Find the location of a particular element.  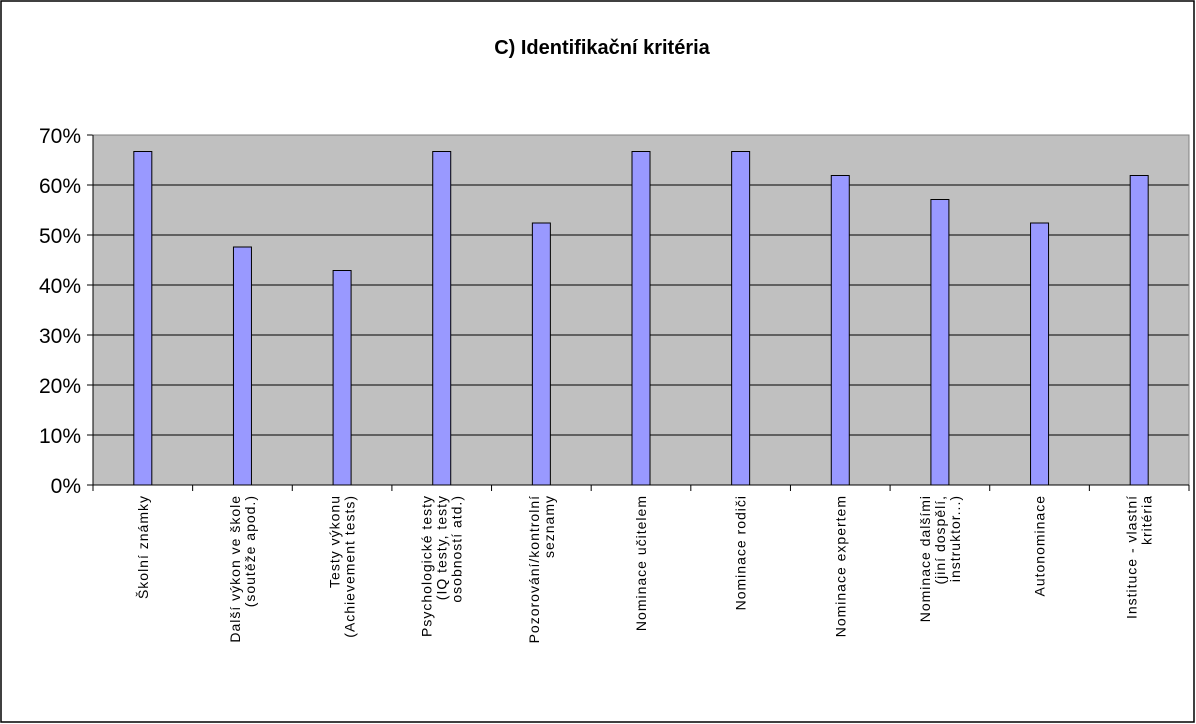

x-tick-label: Autonominace is located at coordinates (1040, 546).